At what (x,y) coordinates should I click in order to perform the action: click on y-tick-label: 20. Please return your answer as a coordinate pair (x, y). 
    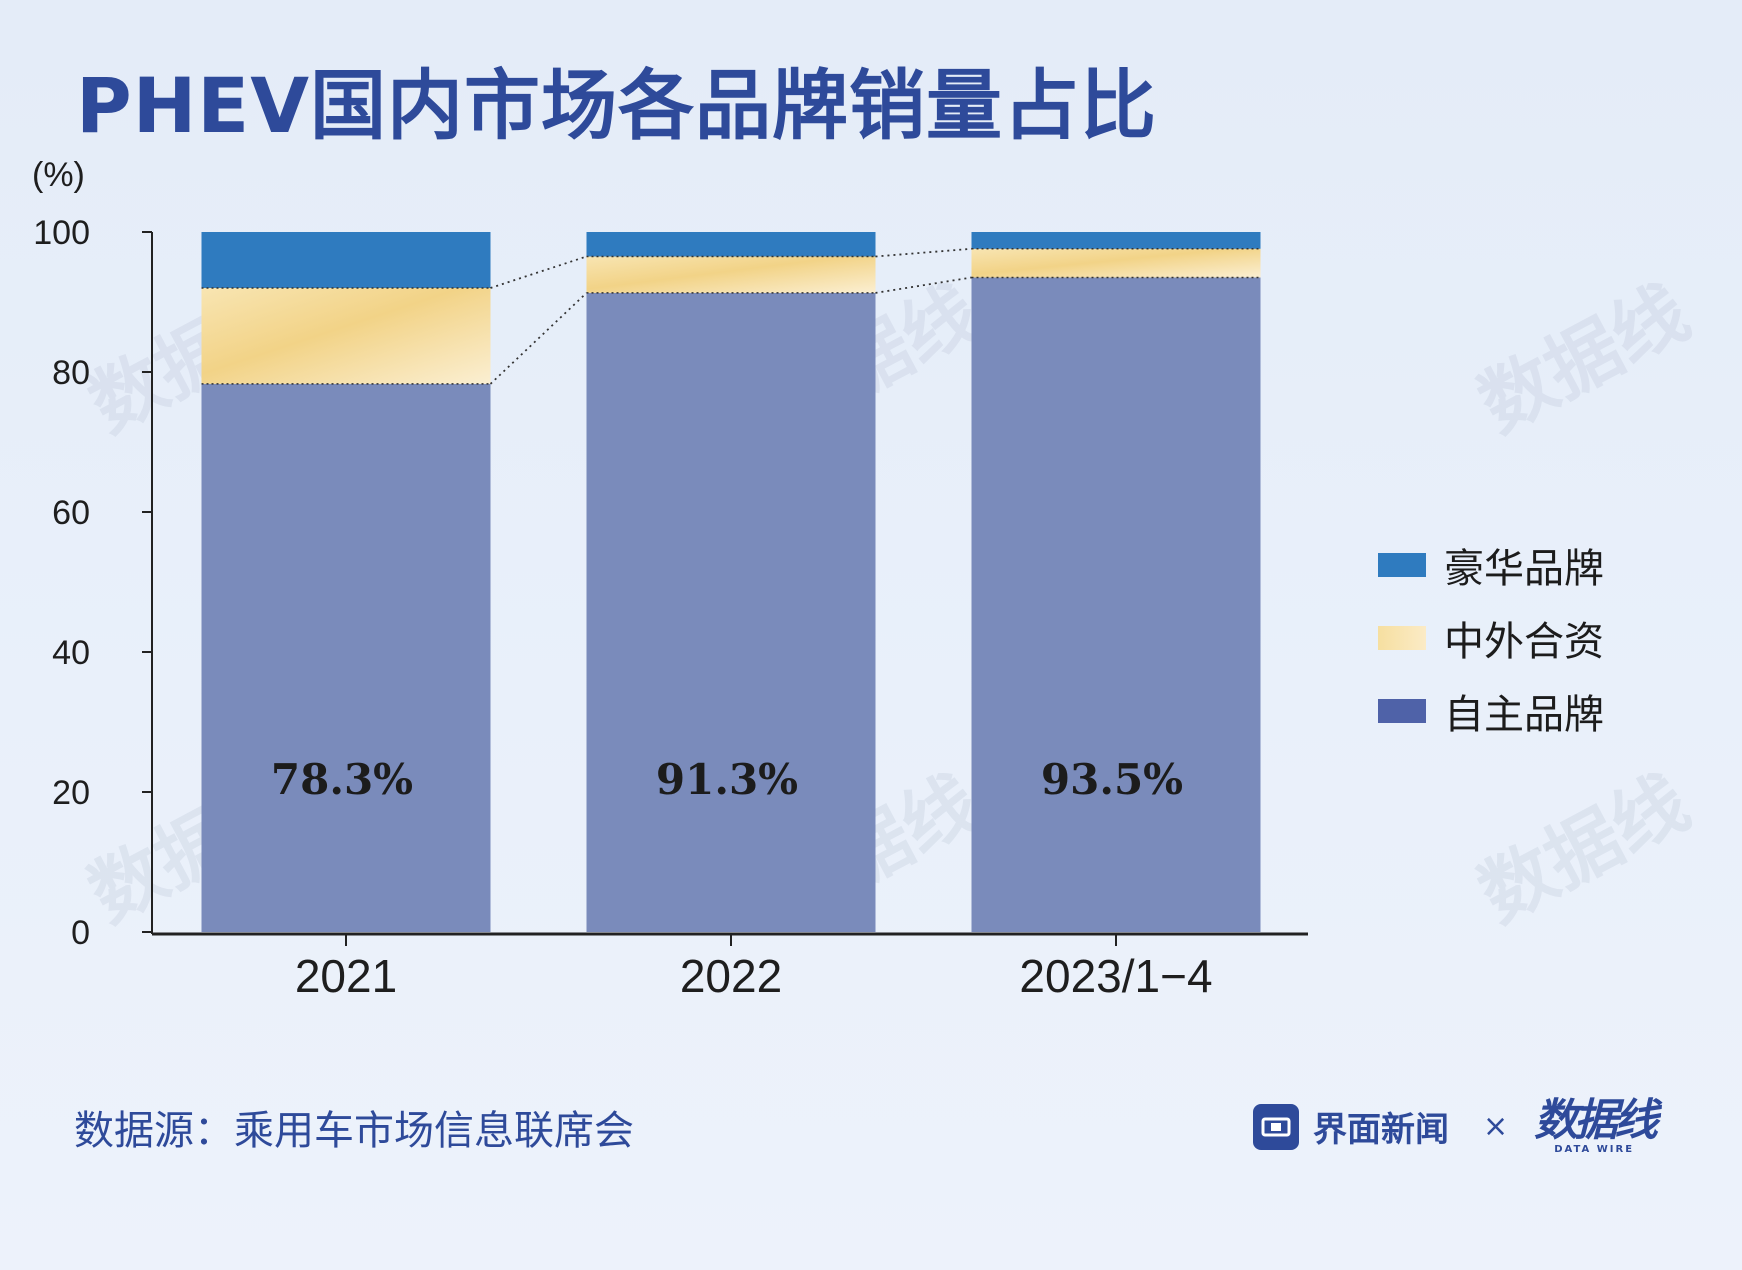
    Looking at the image, I should click on (71, 793).